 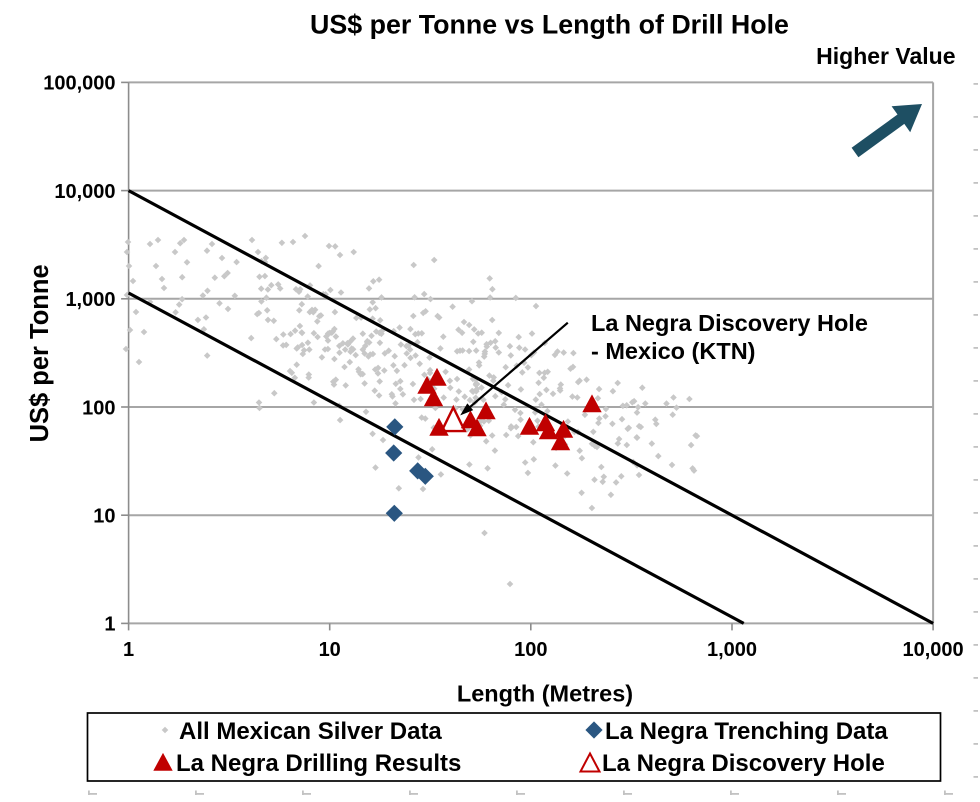 I want to click on svg-text: 100,000, so click(x=79, y=84).